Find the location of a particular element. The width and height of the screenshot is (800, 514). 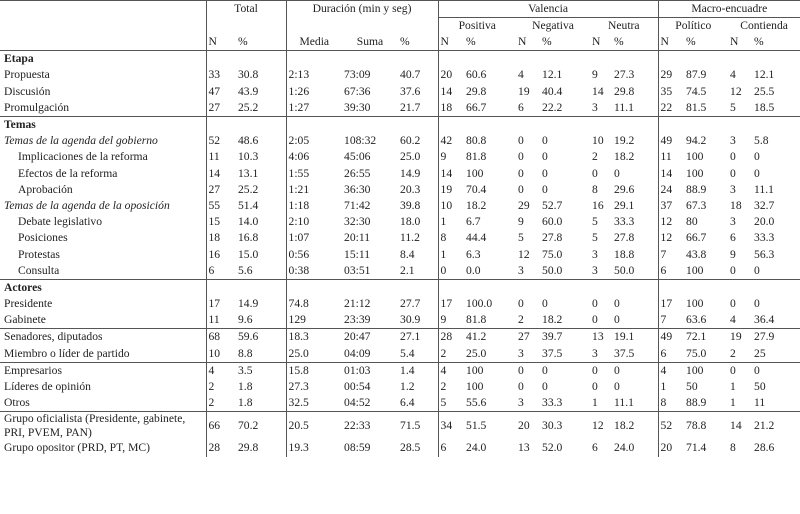

table-cell: 66 is located at coordinates (220, 426).